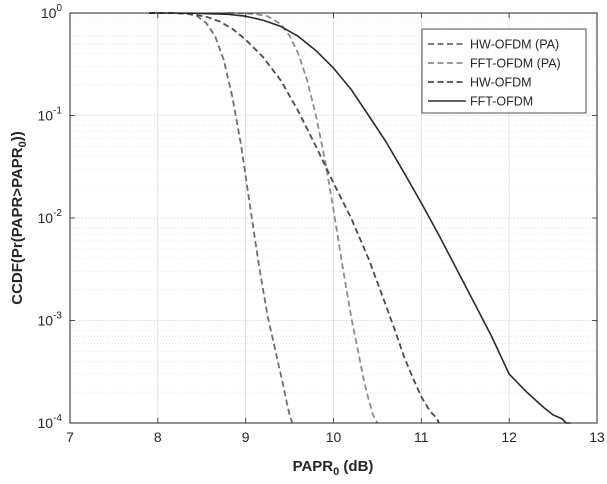 The height and width of the screenshot is (484, 607). What do you see at coordinates (50, 115) in the screenshot?
I see `y-tick-label: 10⁻¹` at bounding box center [50, 115].